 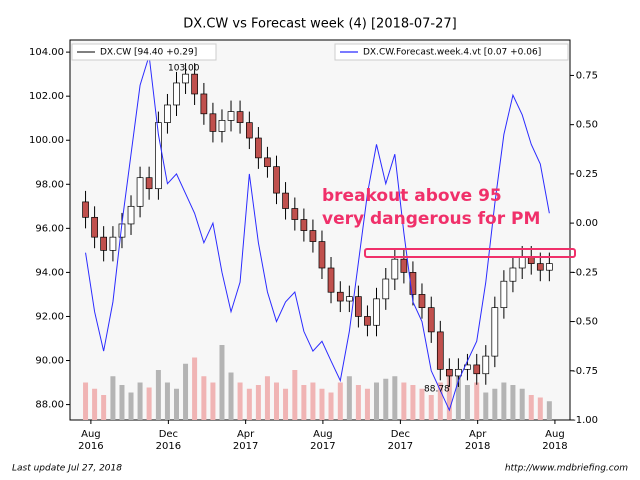 What do you see at coordinates (67, 469) in the screenshot?
I see `footer-left: Last update Jul 27, 2018` at bounding box center [67, 469].